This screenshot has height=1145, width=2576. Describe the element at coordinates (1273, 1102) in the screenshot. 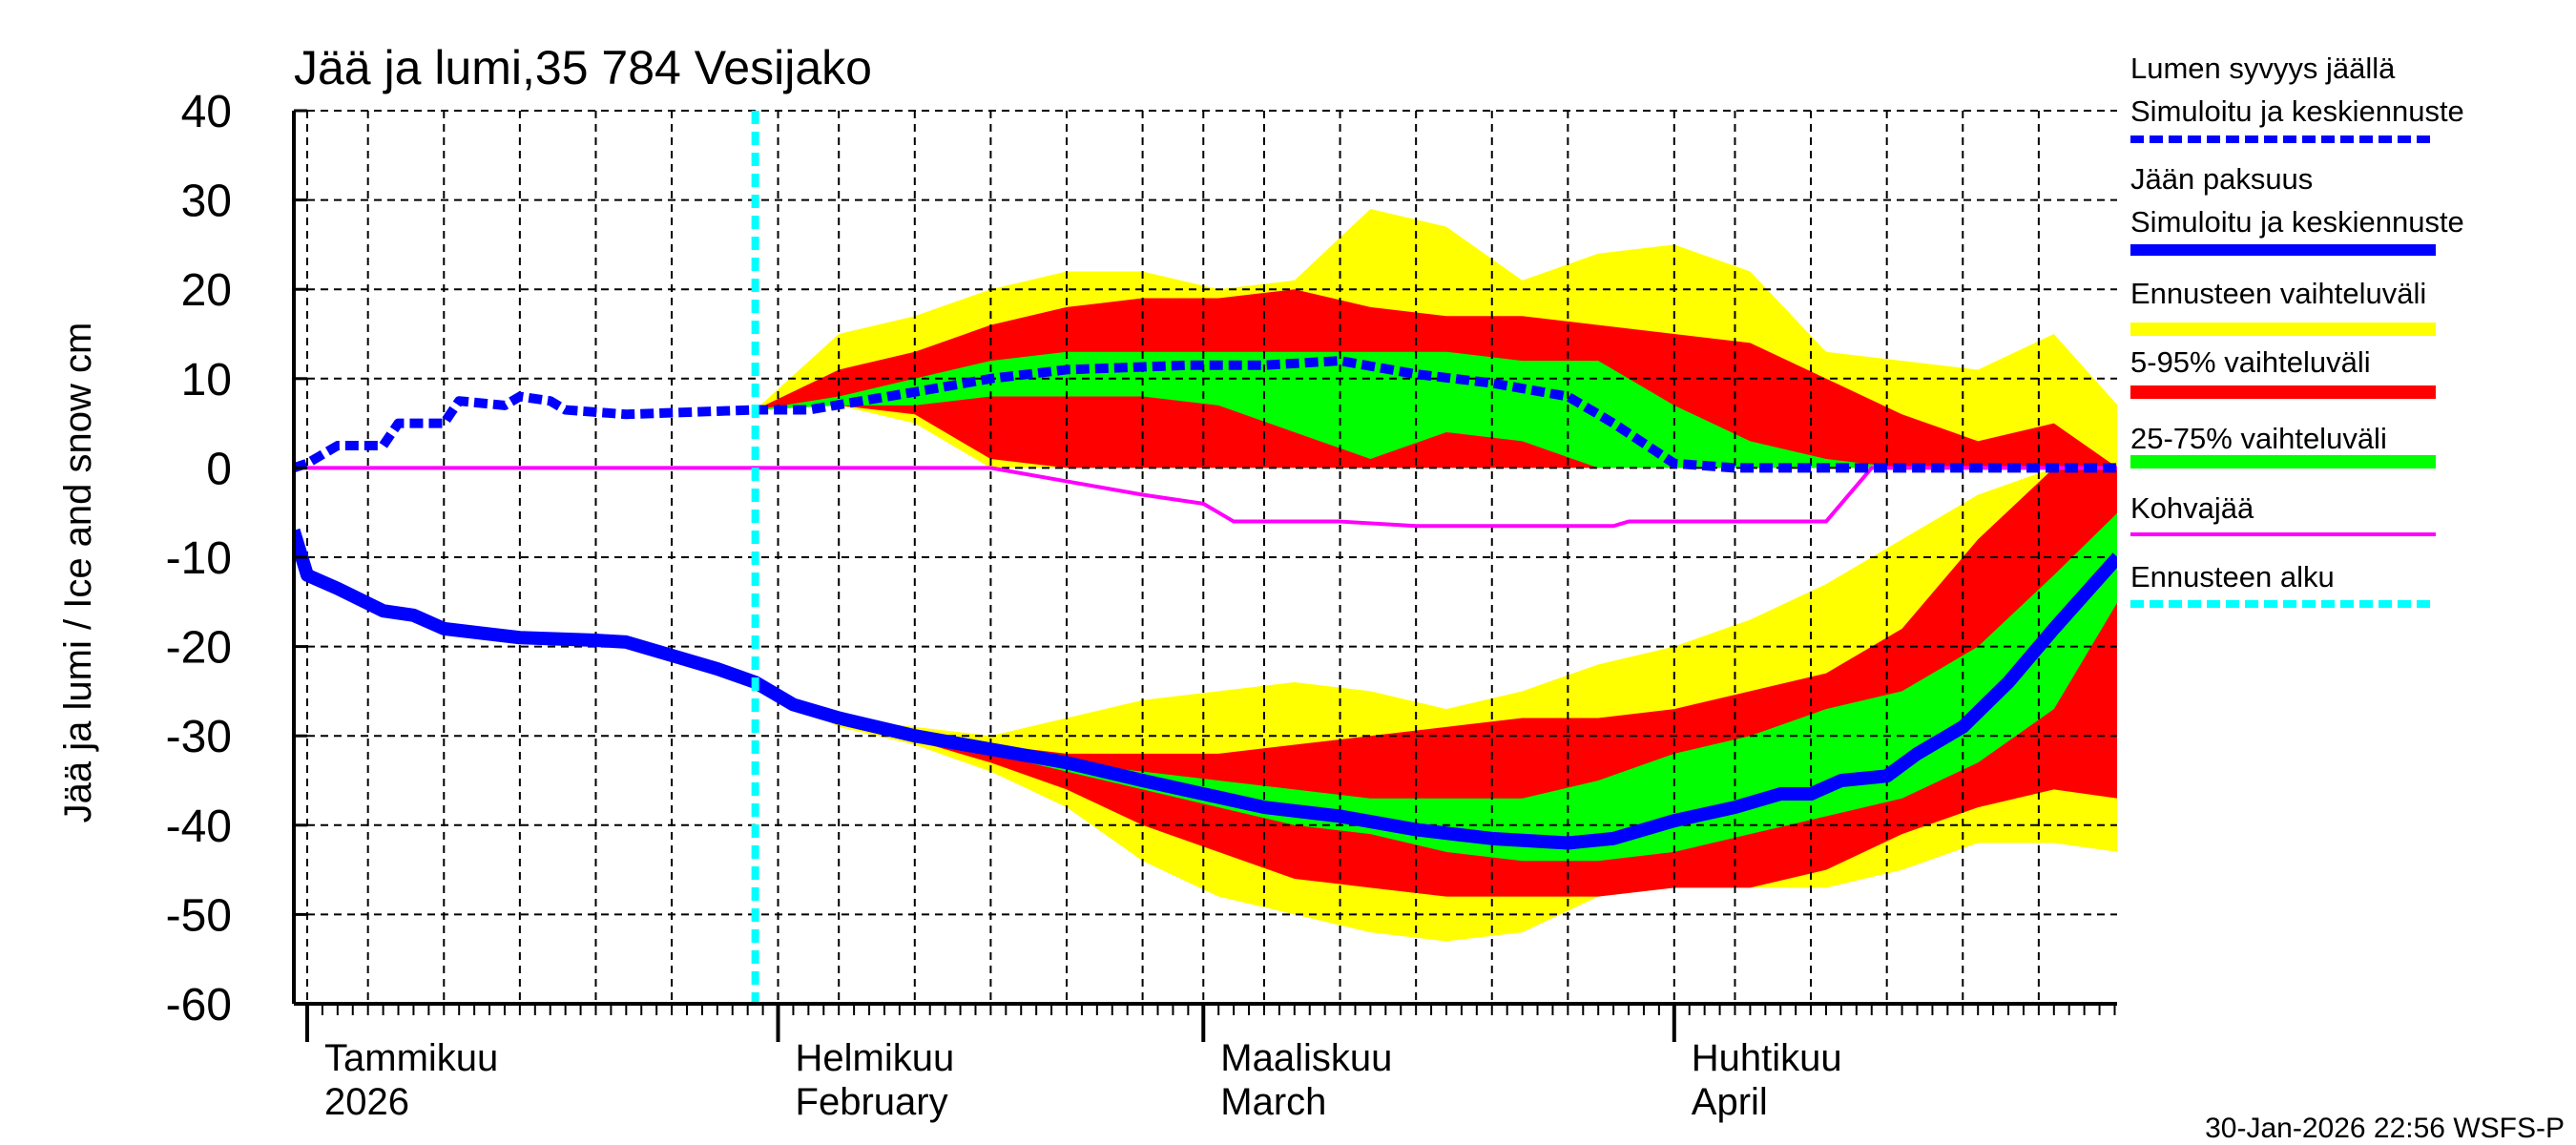

I see `x-month-label-en: March` at that location.